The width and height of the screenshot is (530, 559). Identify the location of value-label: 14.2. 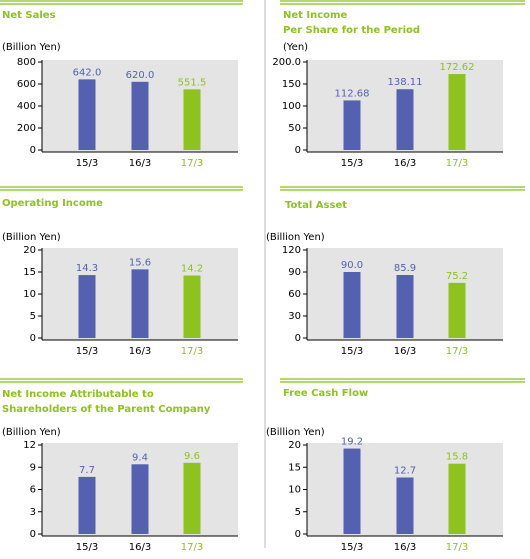
(192, 269).